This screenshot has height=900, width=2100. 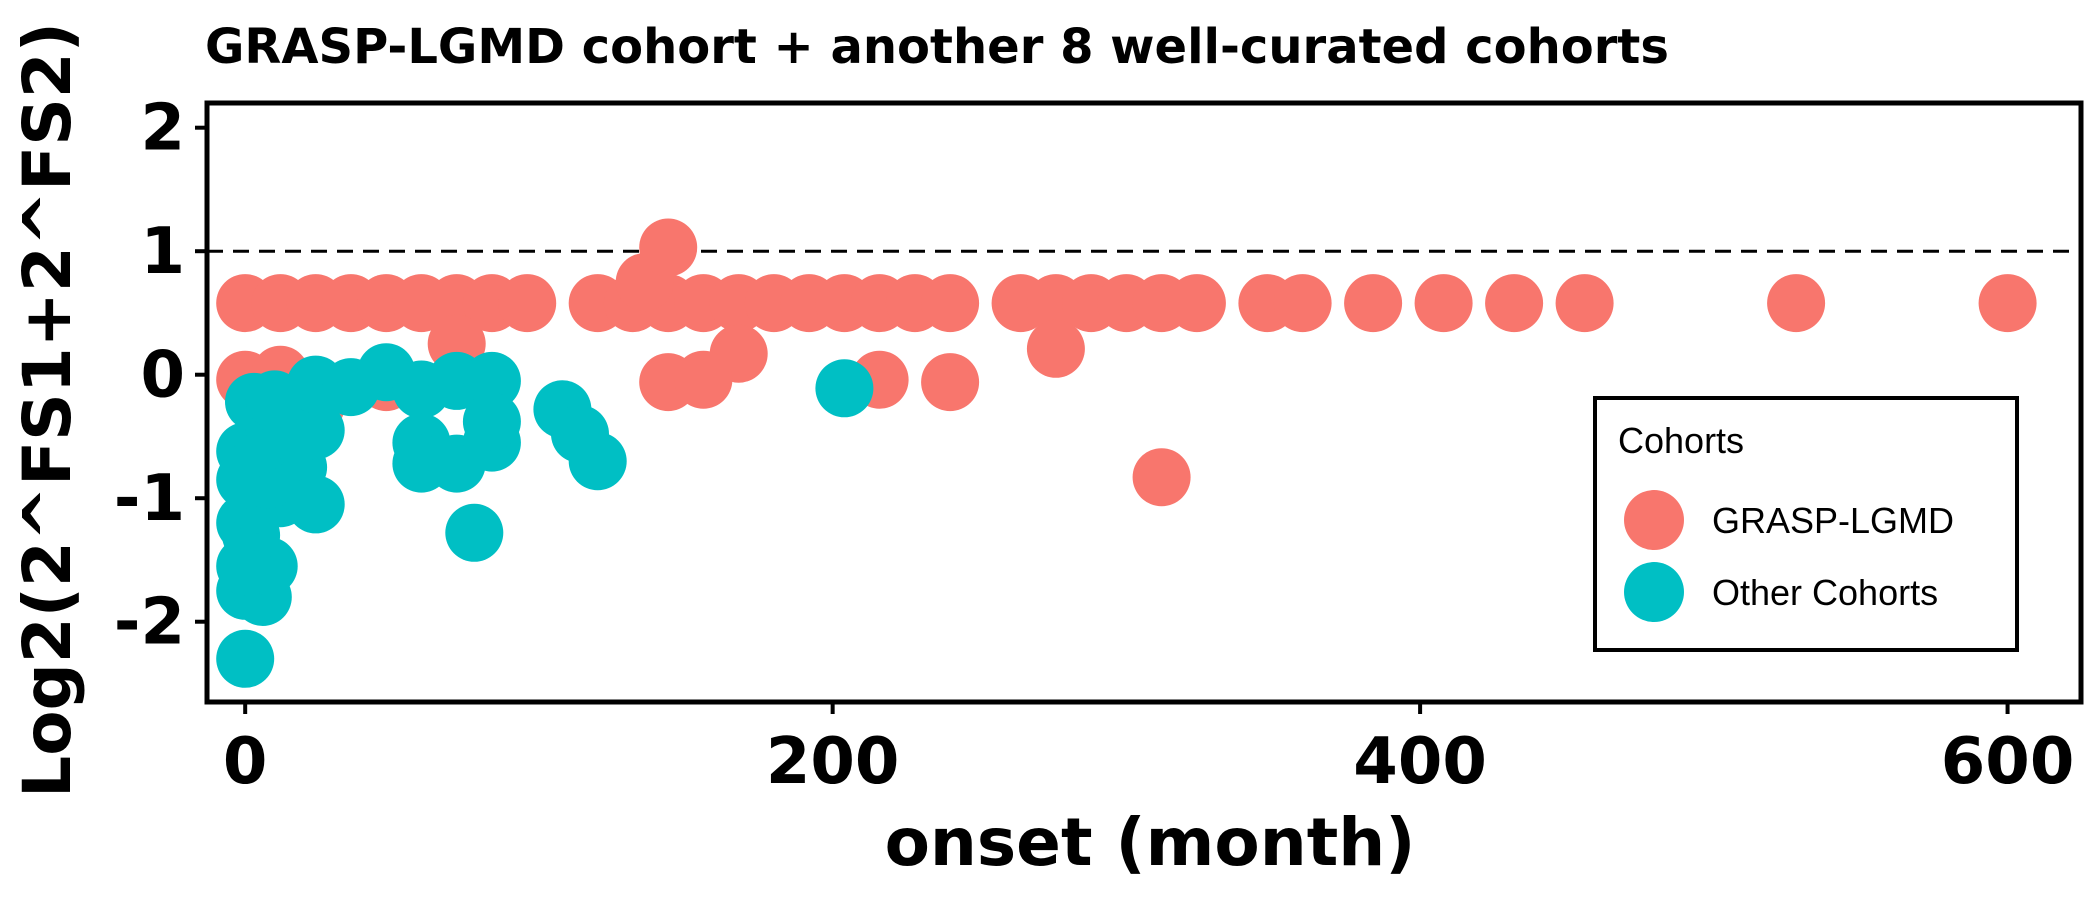 What do you see at coordinates (162, 129) in the screenshot?
I see `y-tick-label: 2` at bounding box center [162, 129].